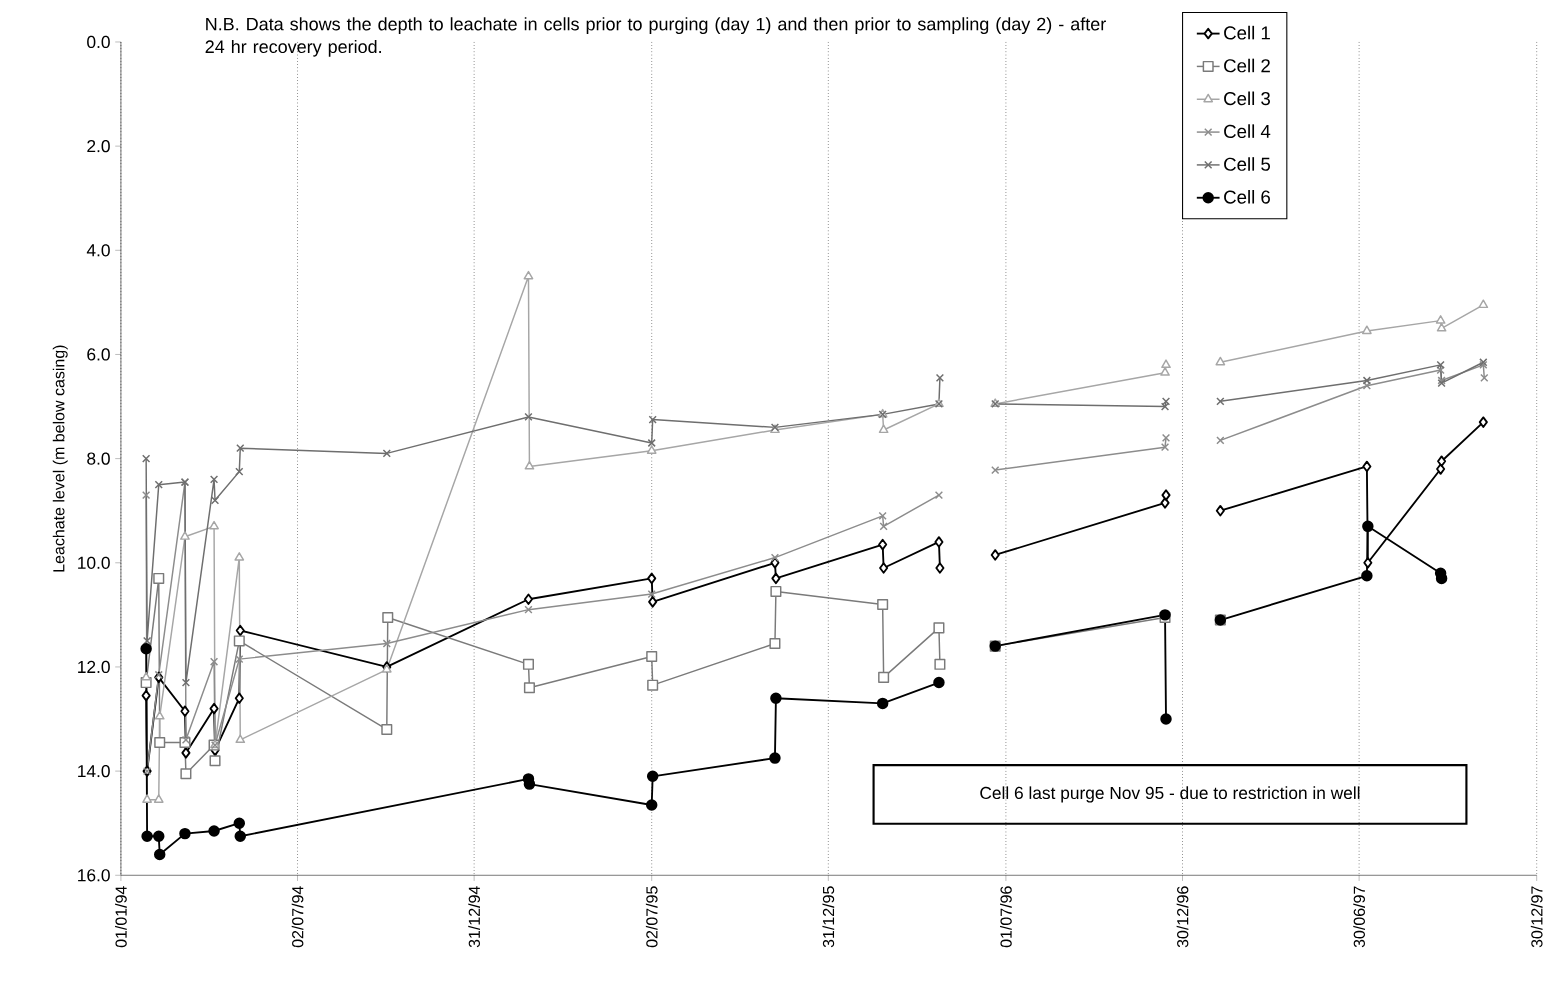 This screenshot has height=982, width=1547. Describe the element at coordinates (1170, 794) in the screenshot. I see `annotation: Cell 6 last purge Nov 95 - due to restriction in well` at that location.